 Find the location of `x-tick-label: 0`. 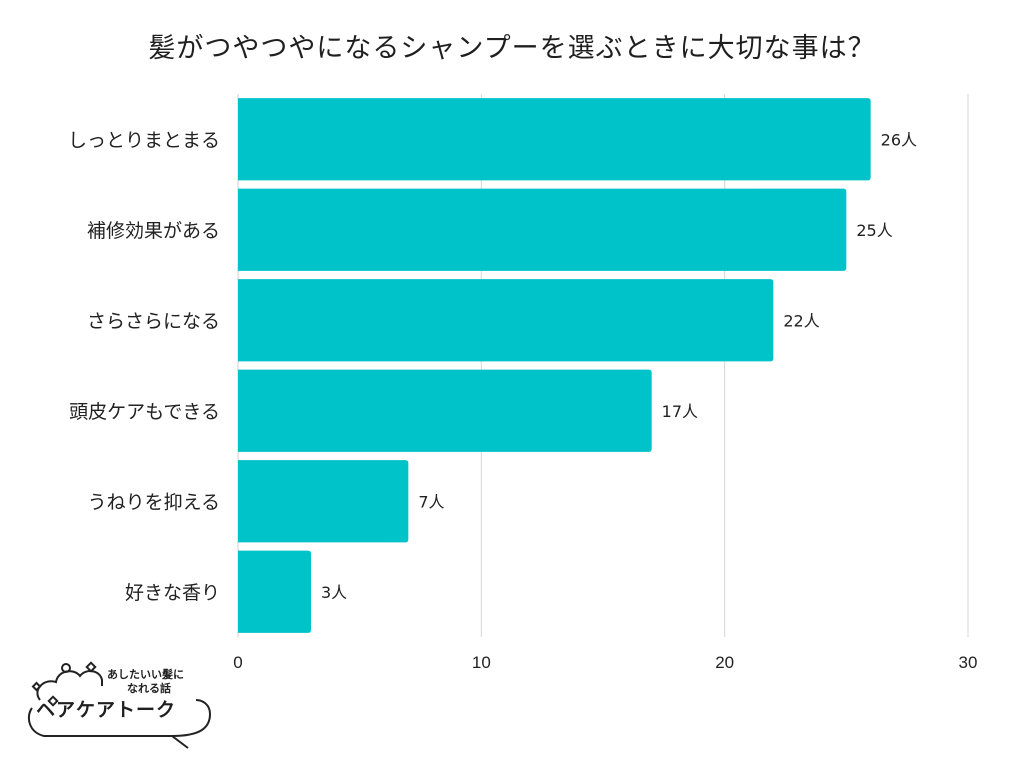

x-tick-label: 0 is located at coordinates (237, 662).